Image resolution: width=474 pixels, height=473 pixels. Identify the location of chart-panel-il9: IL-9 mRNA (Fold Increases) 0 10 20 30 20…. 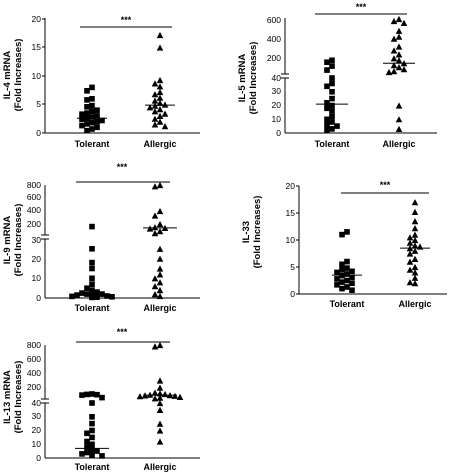
(101, 237).